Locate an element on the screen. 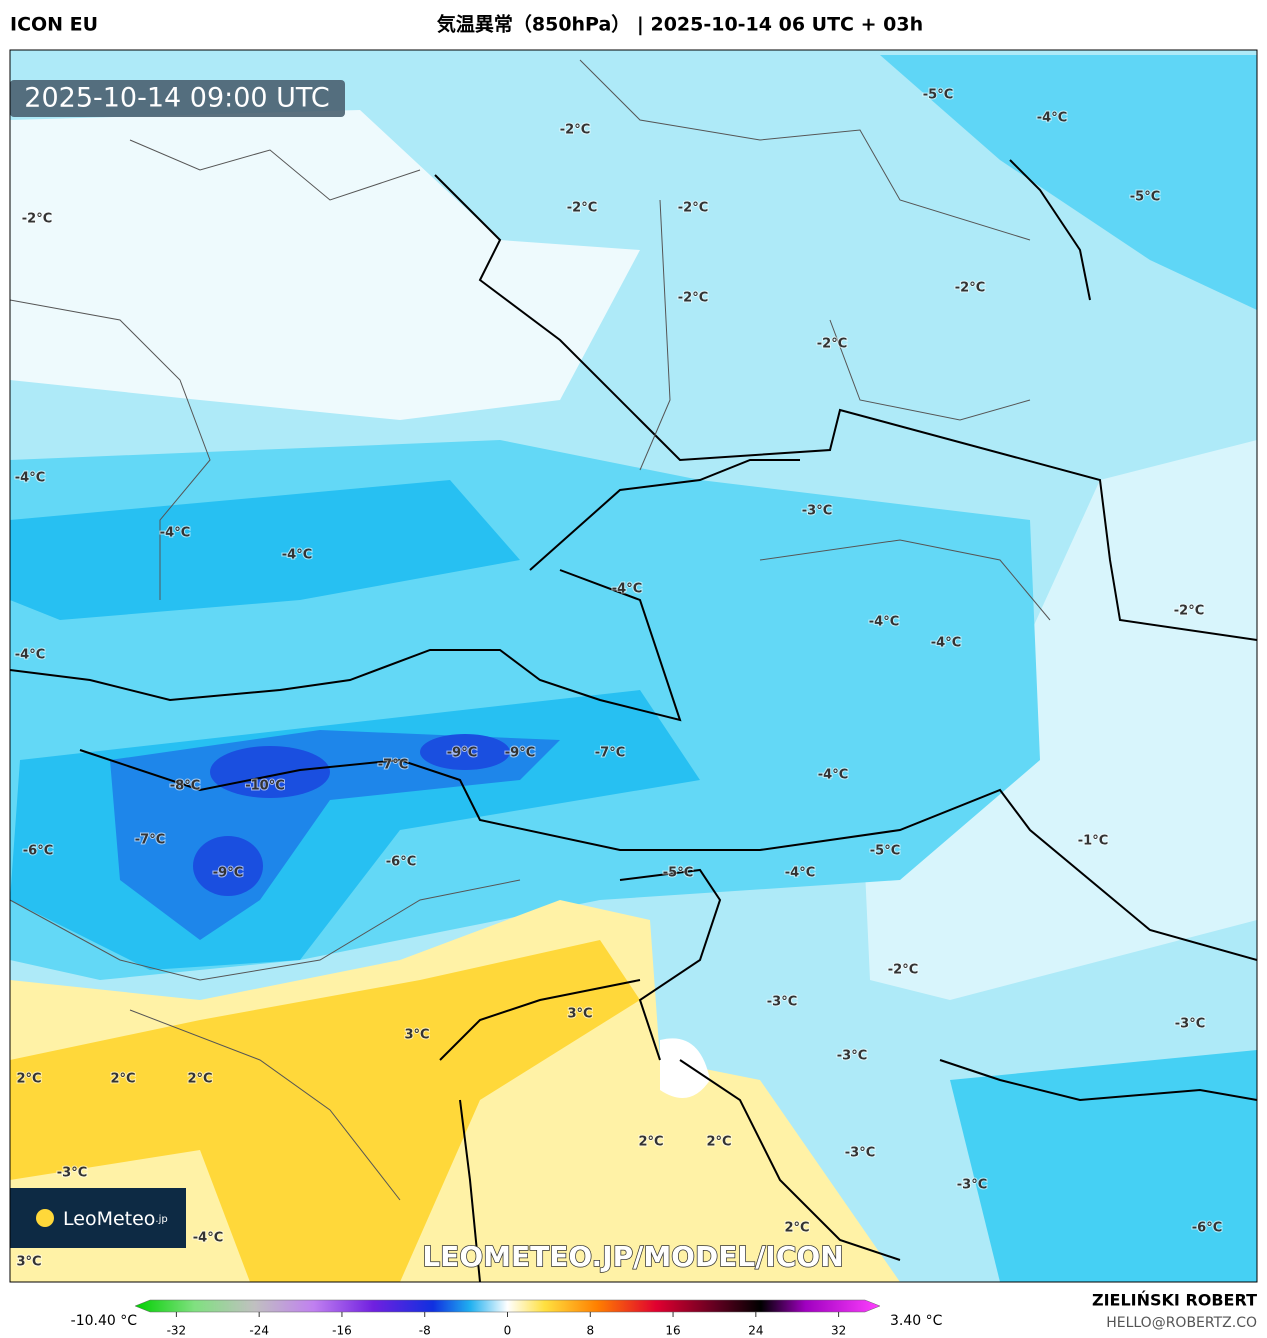 The image size is (1267, 1338). watermark: LEOMETEO.JP/MODEL/ICON is located at coordinates (632, 1256).